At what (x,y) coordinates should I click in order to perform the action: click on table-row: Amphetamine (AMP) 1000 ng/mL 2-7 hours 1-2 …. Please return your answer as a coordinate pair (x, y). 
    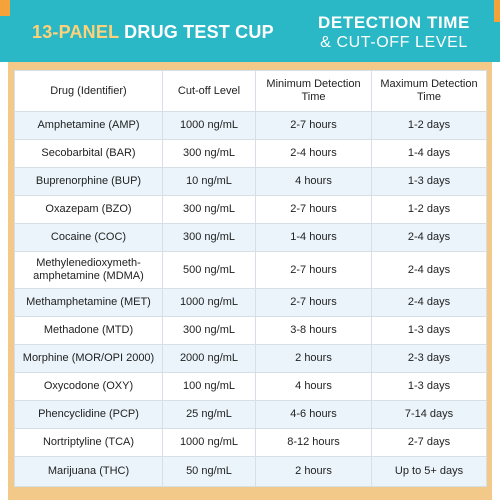
    Looking at the image, I should click on (250, 125).